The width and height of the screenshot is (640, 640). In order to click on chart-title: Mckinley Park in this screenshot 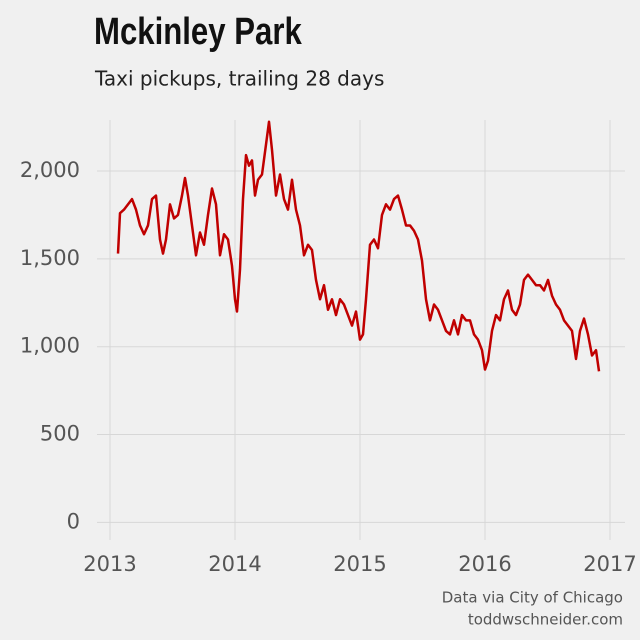, I will do `click(198, 32)`.